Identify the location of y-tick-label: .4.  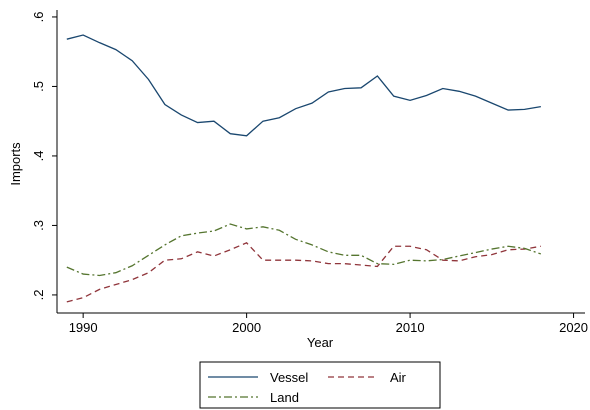
(38, 156).